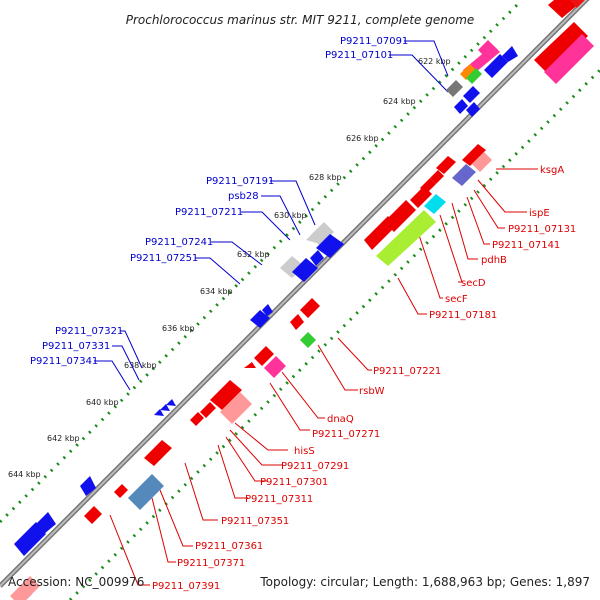 The image size is (600, 600). What do you see at coordinates (279, 499) in the screenshot?
I see `reverse-gene-label: P9211_07311` at bounding box center [279, 499].